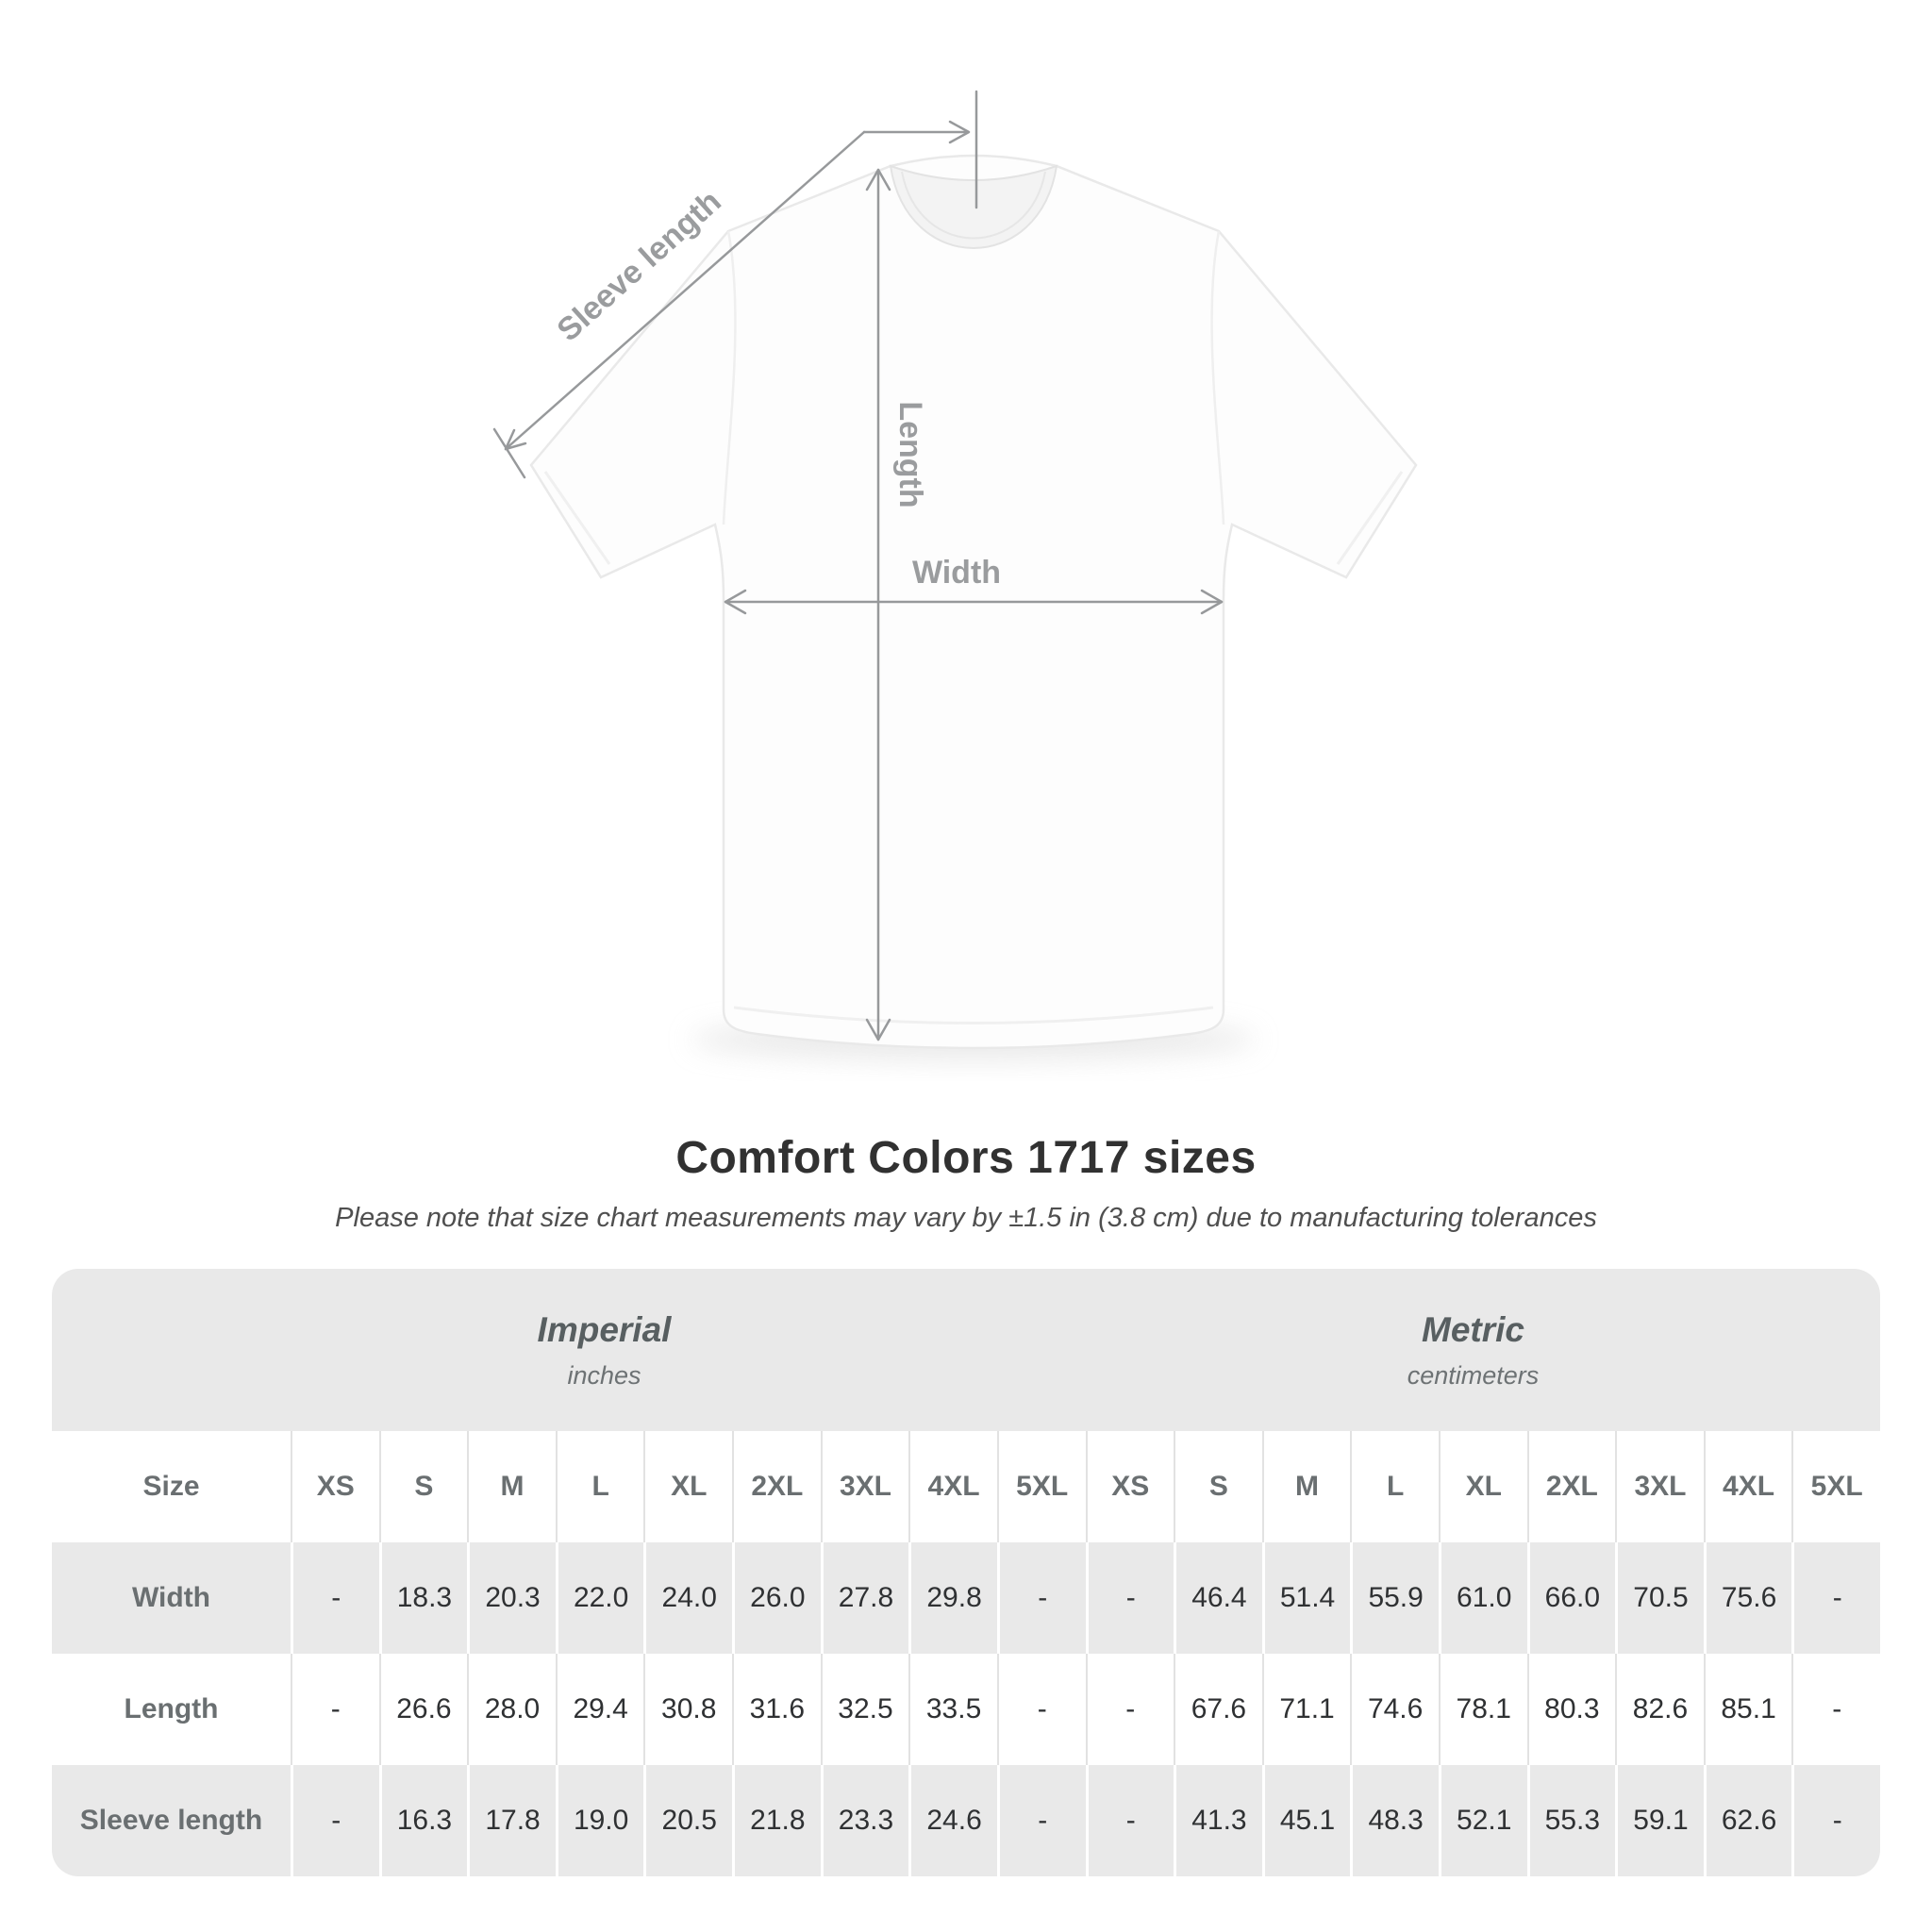  I want to click on value-cell: 26.0, so click(777, 1598).